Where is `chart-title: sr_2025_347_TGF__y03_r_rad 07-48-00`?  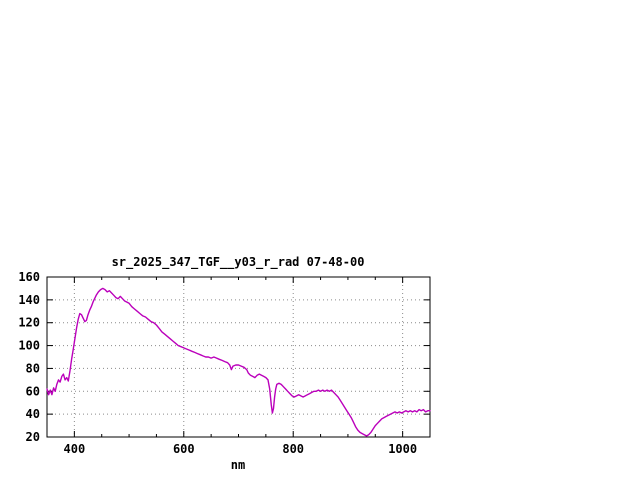 chart-title: sr_2025_347_TGF__y03_r_rad 07-48-00 is located at coordinates (238, 262).